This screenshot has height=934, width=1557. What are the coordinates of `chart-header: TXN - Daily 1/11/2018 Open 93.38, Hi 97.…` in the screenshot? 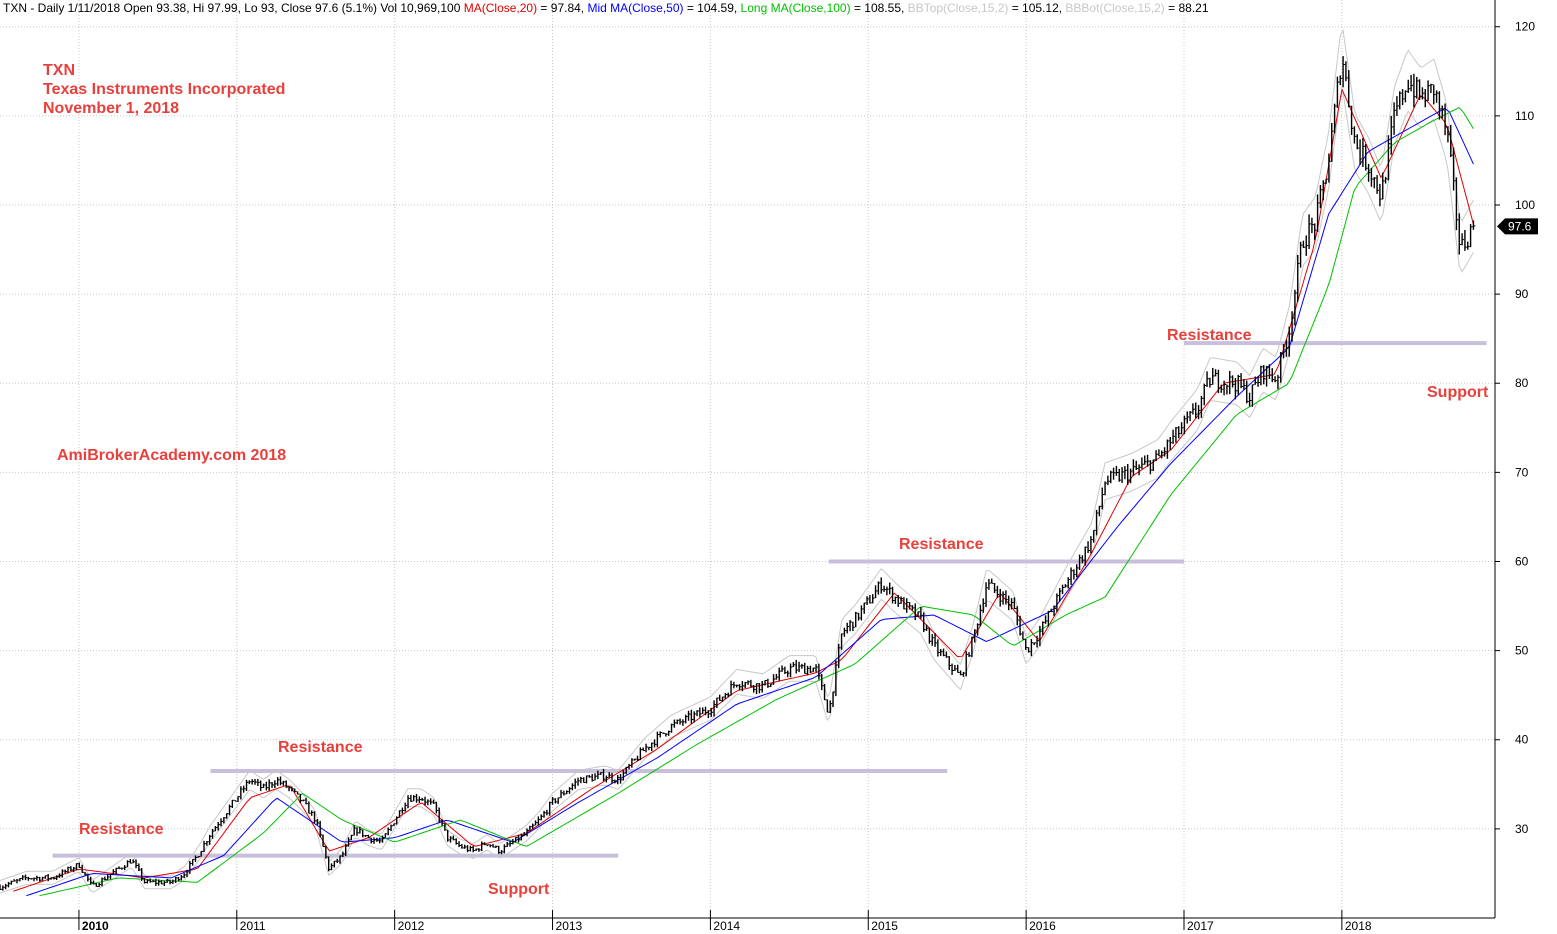 It's located at (606, 8).